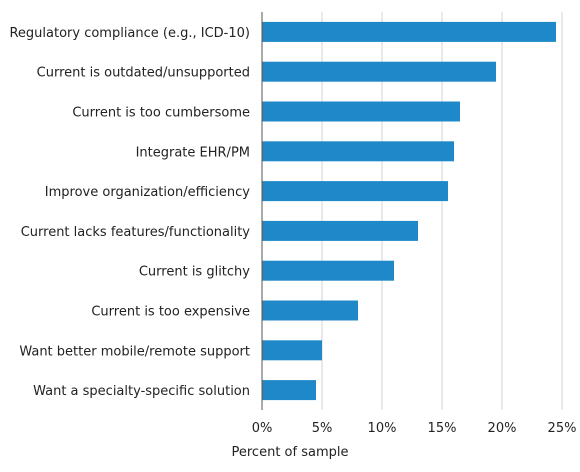 This screenshot has height=472, width=580. Describe the element at coordinates (262, 428) in the screenshot. I see `x-tick-label: 0%` at that location.